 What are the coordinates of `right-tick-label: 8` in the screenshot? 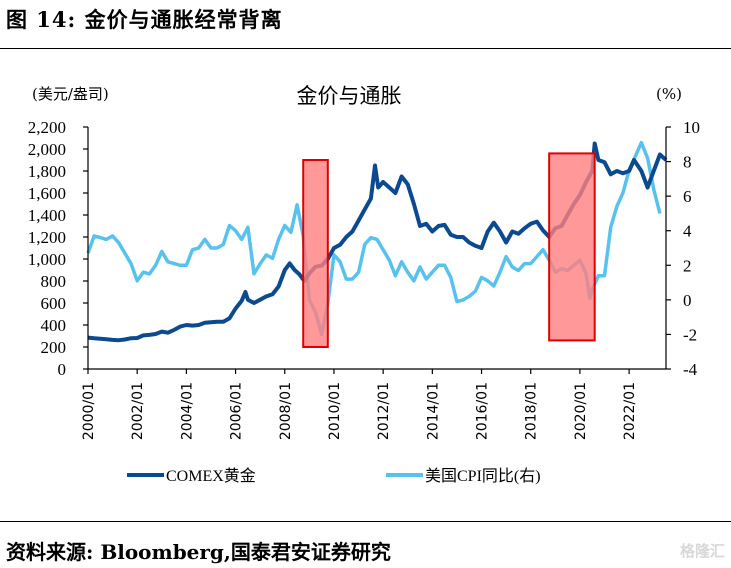 It's located at (687, 162).